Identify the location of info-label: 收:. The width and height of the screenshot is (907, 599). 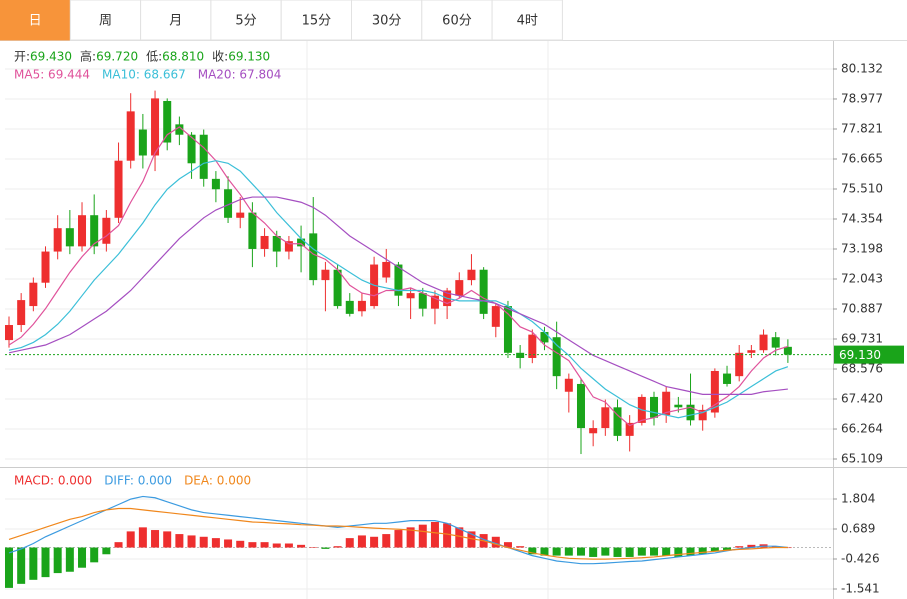
(220, 57).